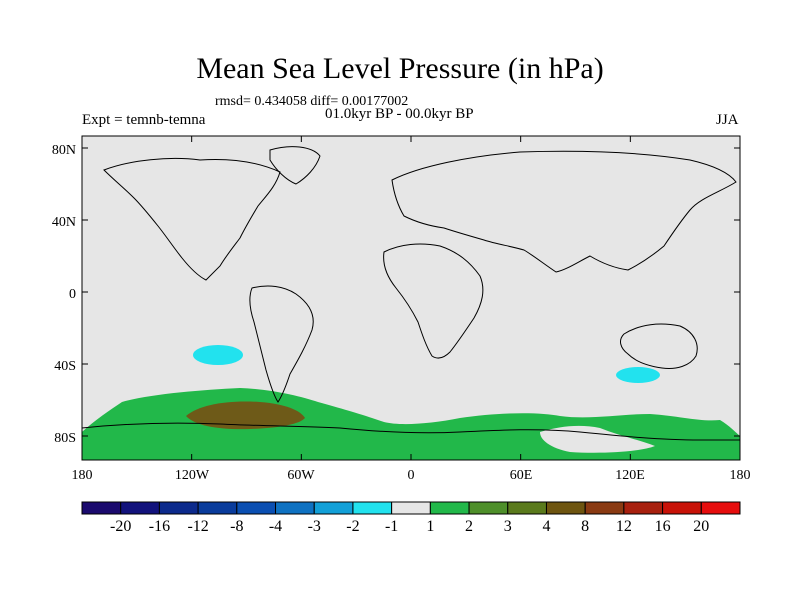 The width and height of the screenshot is (800, 600). What do you see at coordinates (192, 475) in the screenshot?
I see `lon-label: 120W` at bounding box center [192, 475].